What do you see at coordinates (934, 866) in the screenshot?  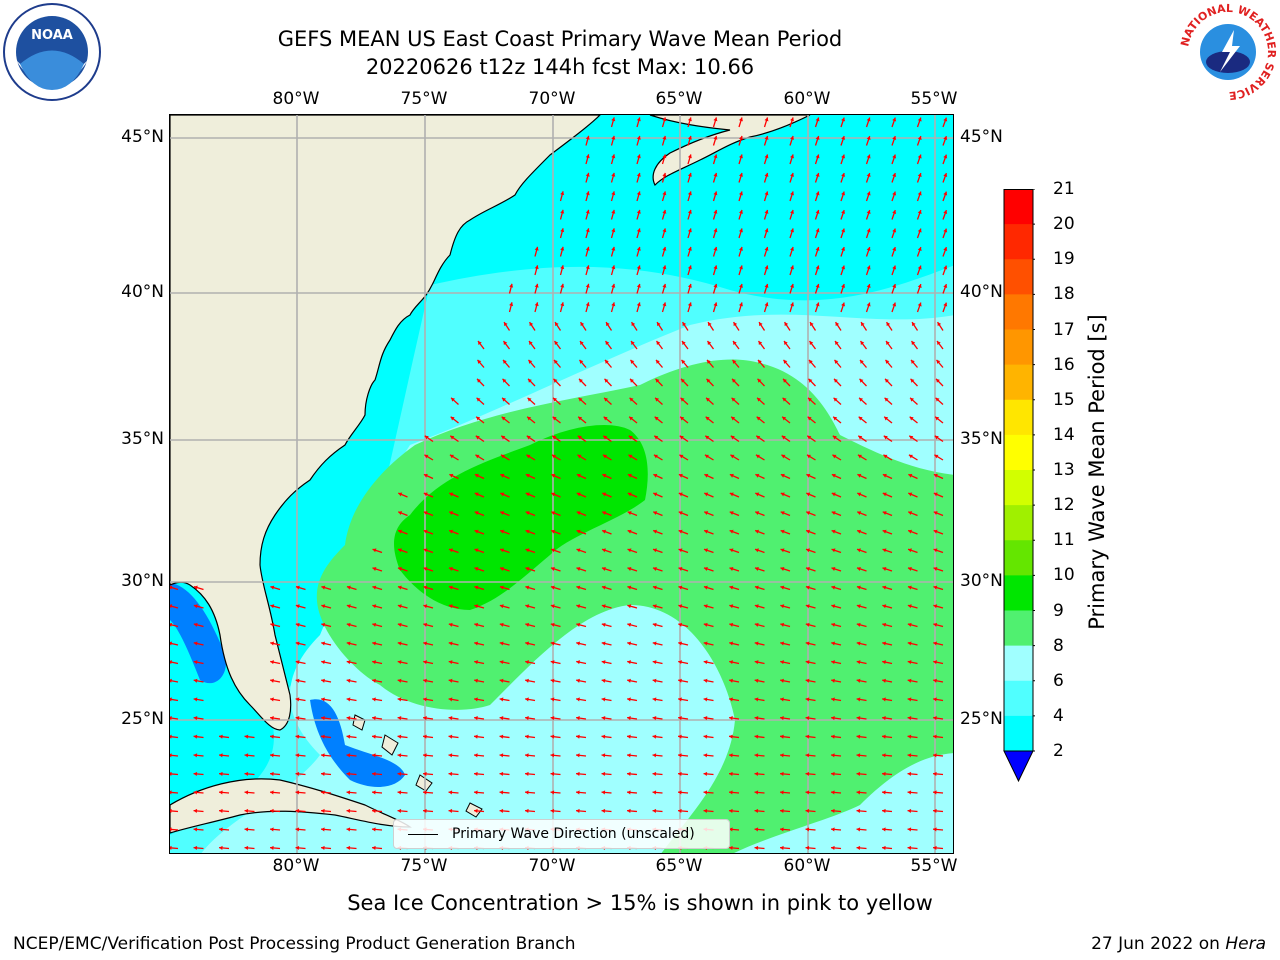 I see `lon-label-bottom: 55°W` at bounding box center [934, 866].